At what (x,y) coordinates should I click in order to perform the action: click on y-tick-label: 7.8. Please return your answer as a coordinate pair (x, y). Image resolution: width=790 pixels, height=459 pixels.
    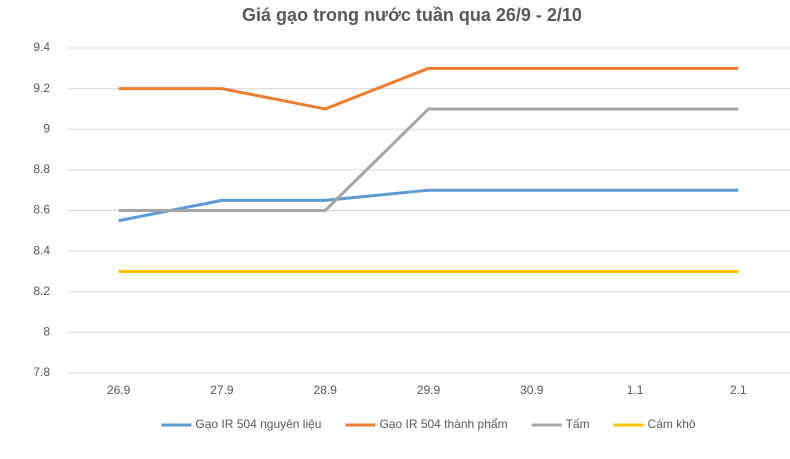
    Looking at the image, I should click on (41, 372).